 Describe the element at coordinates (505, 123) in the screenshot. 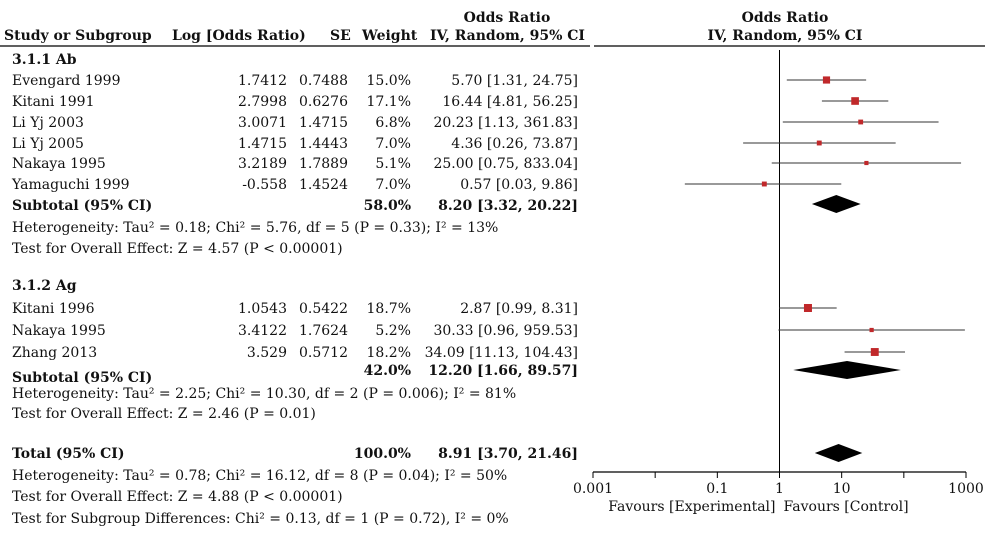

I see `ci-text: 20.23 [1.13, 361.83]` at that location.